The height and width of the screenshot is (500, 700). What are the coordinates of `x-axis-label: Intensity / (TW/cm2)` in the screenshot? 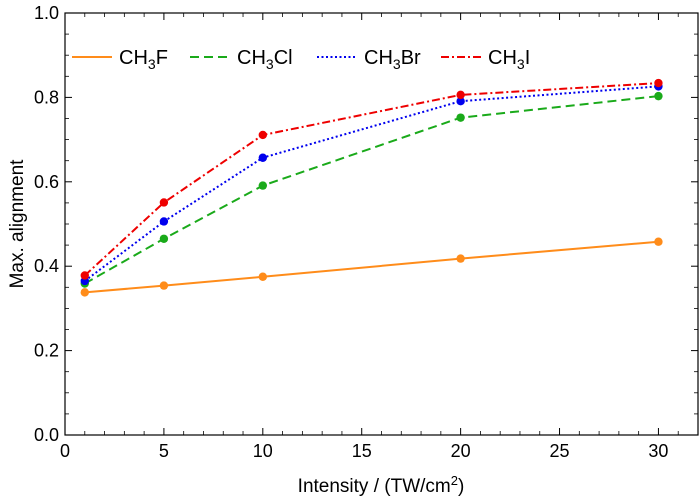 It's located at (381, 485).